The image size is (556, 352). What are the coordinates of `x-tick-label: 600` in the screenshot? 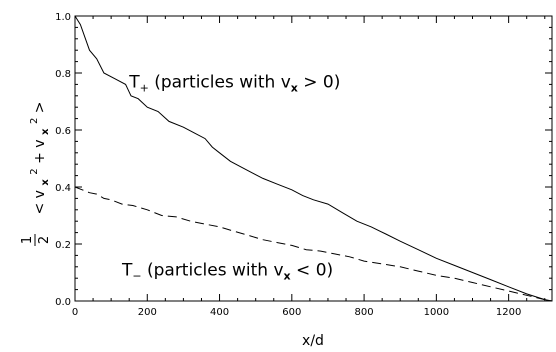 It's located at (291, 312).